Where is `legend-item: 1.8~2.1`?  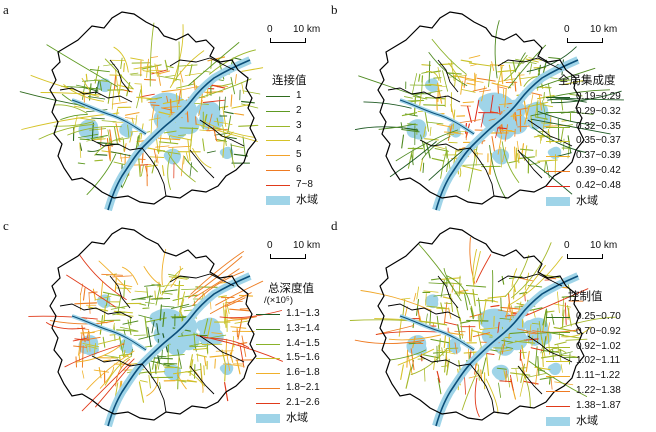 legend-item: 1.8~2.1 is located at coordinates (288, 388).